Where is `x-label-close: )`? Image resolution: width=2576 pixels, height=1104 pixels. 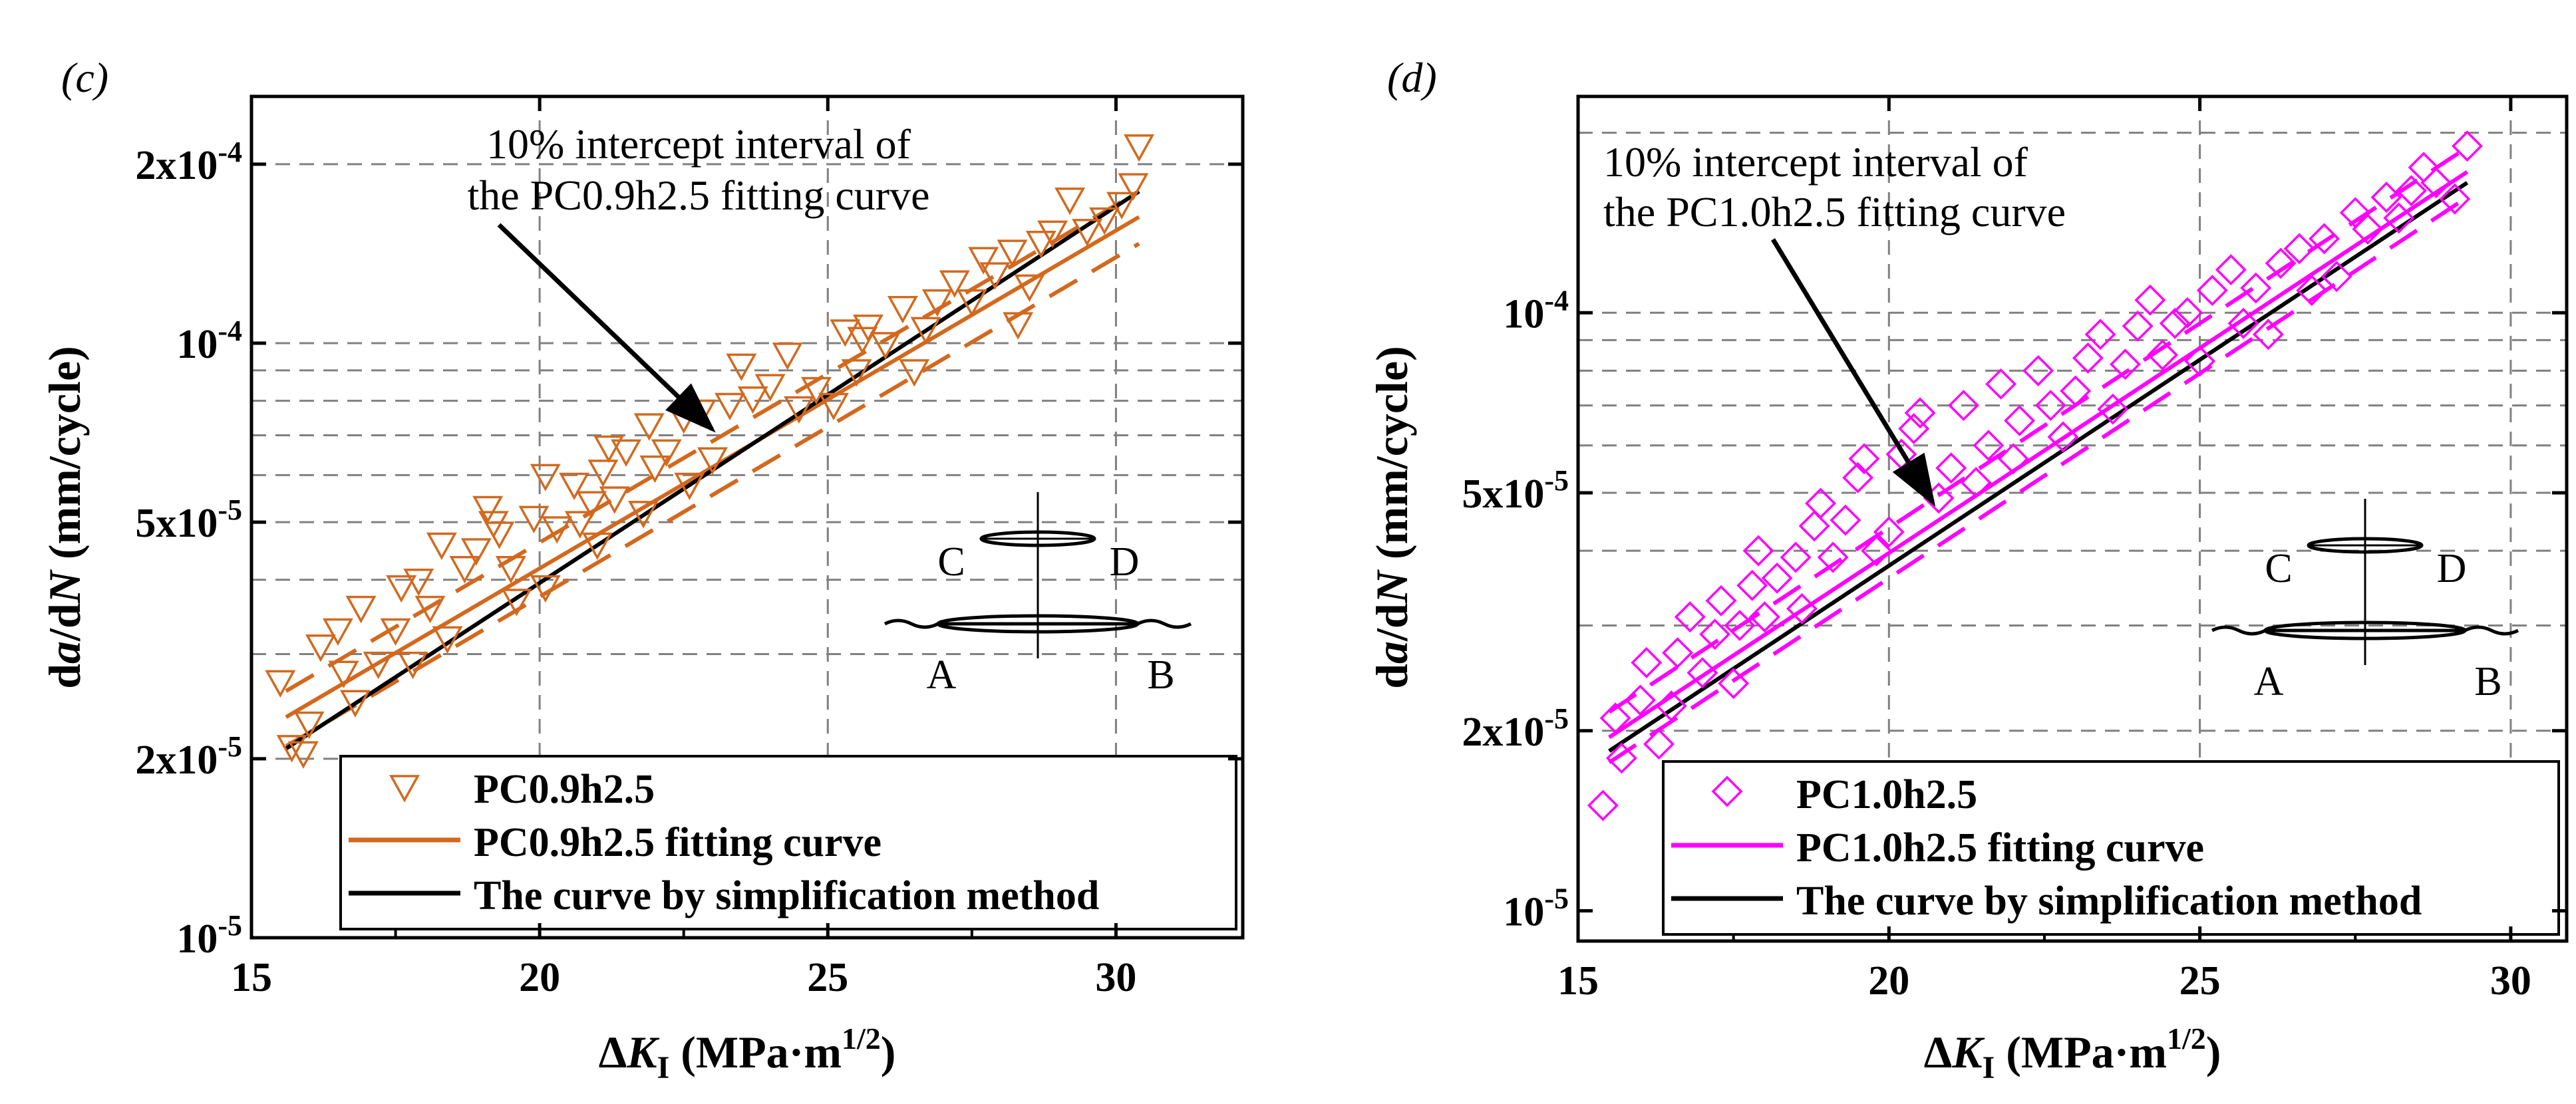 x-label-close: ) is located at coordinates (2213, 1052).